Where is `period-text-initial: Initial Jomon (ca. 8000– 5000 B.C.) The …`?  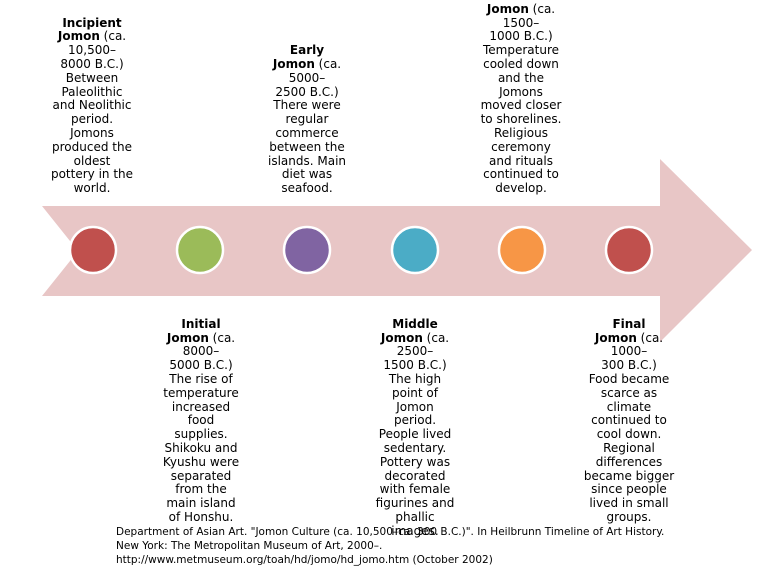
period-text-initial: Initial Jomon (ca. 8000– 5000 B.C.) The … is located at coordinates (201, 414).